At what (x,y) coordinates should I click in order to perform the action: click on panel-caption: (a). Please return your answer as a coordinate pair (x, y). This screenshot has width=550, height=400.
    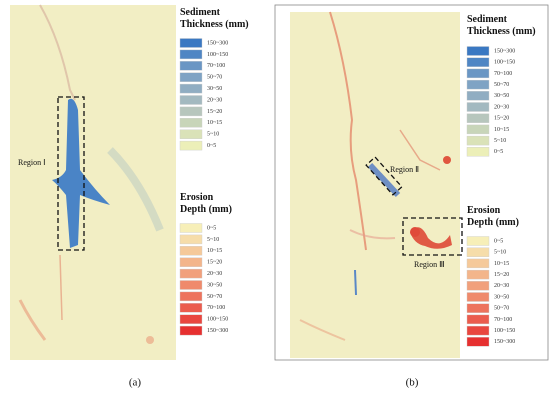
    Looking at the image, I should click on (135, 383).